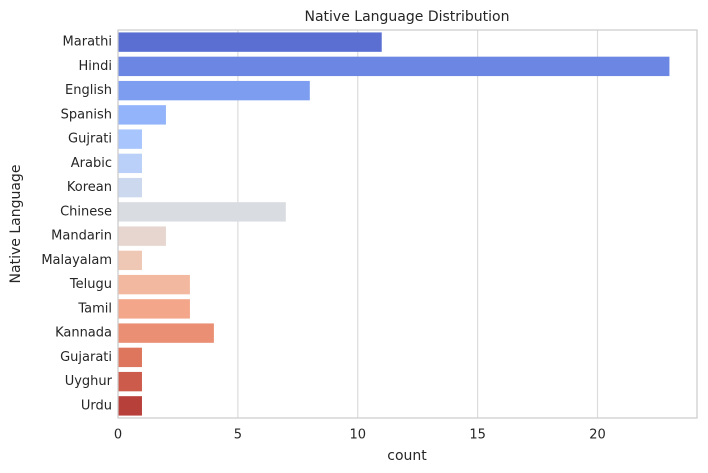 This screenshot has width=708, height=473. Describe the element at coordinates (81, 236) in the screenshot. I see `y-tick-label: Mandarin` at that location.